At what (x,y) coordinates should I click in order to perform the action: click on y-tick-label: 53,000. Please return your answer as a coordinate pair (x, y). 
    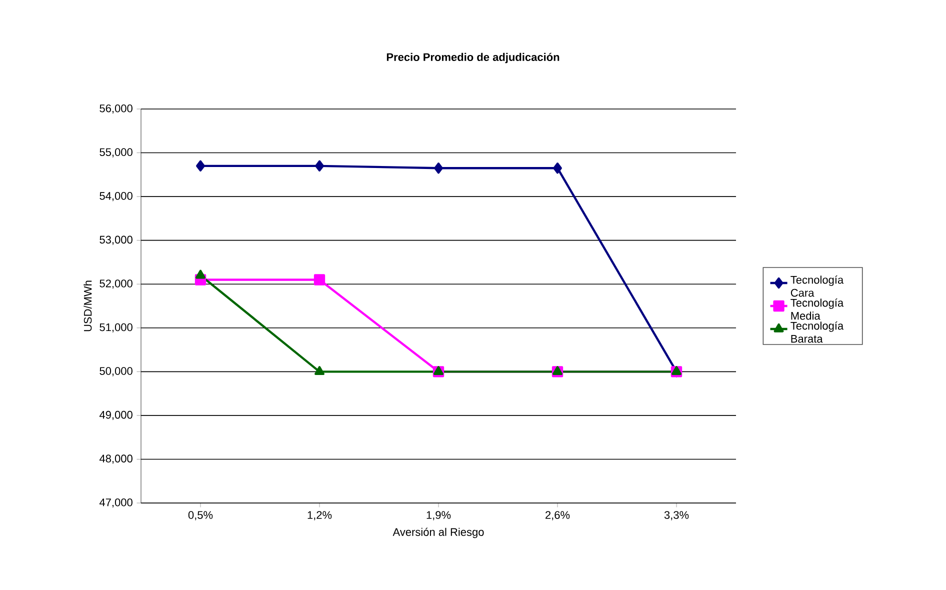
    Looking at the image, I should click on (116, 240).